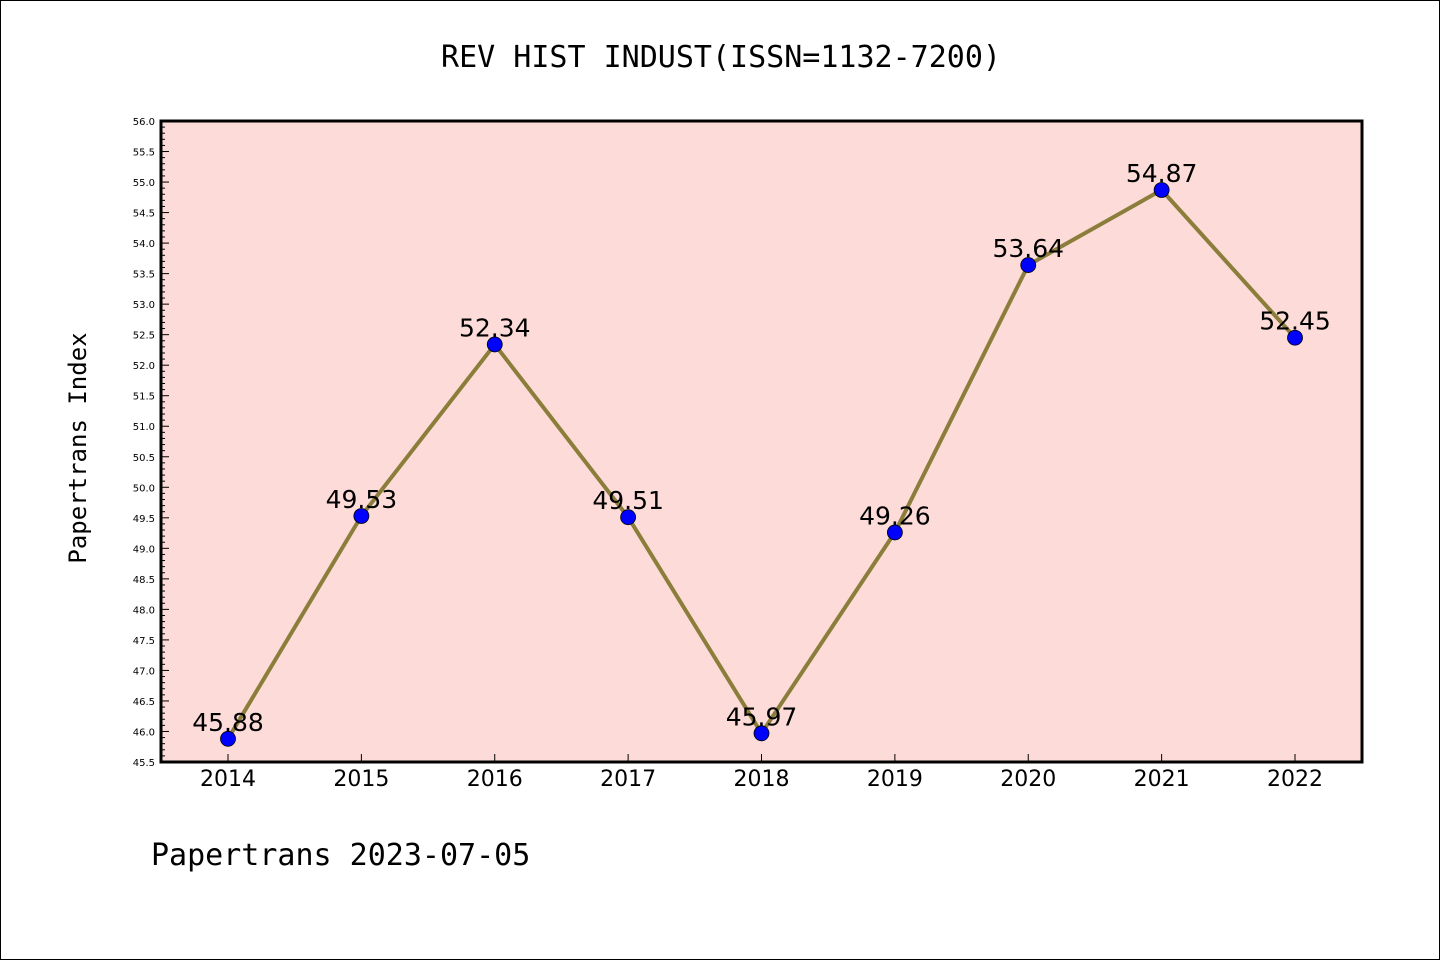 The width and height of the screenshot is (1440, 961). What do you see at coordinates (144, 214) in the screenshot?
I see `y-tick-label: 54.5` at bounding box center [144, 214].